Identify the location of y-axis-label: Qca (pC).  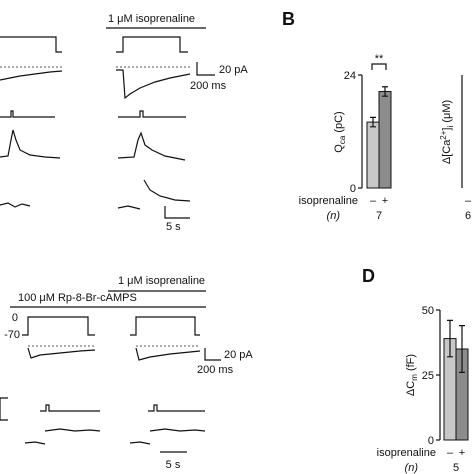
(340, 131).